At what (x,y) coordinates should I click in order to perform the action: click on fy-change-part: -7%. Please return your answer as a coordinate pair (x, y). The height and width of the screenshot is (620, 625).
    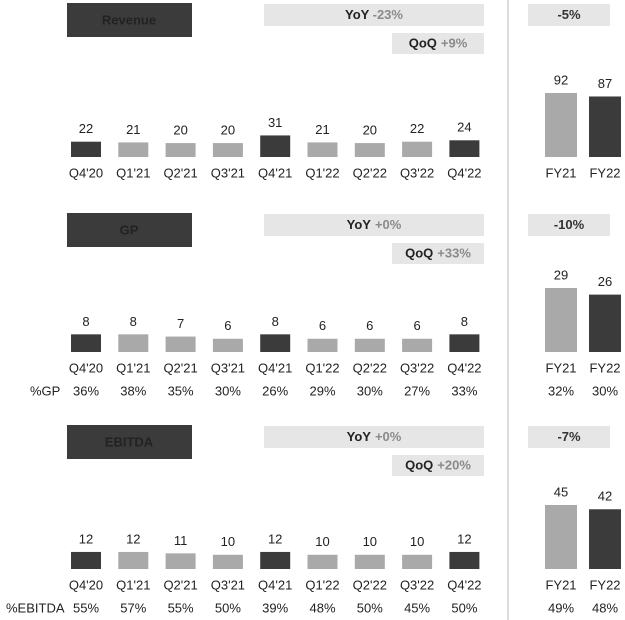
    Looking at the image, I should click on (569, 436).